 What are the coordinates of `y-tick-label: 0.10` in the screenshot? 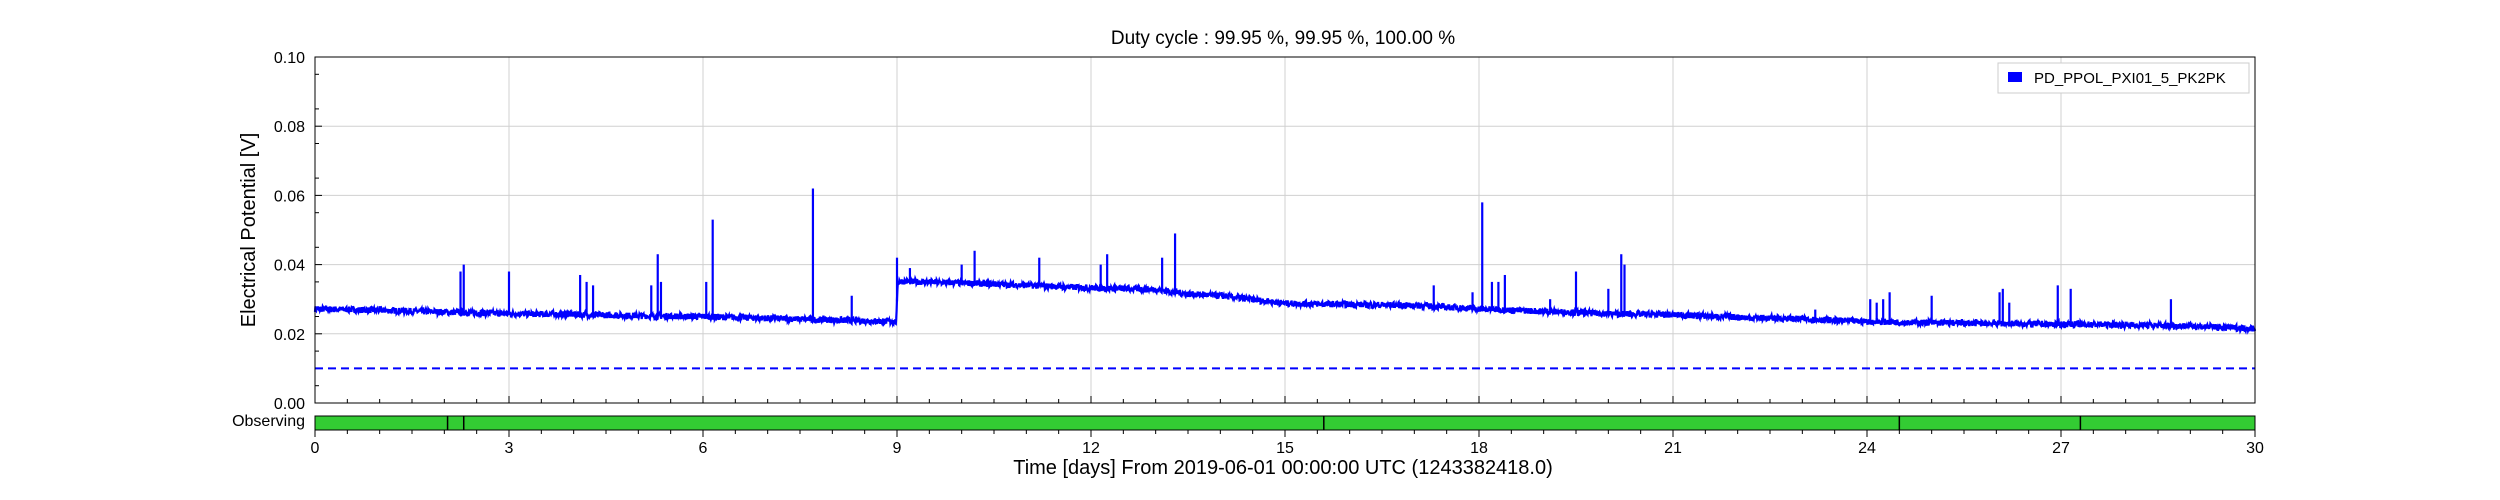 It's located at (289, 58).